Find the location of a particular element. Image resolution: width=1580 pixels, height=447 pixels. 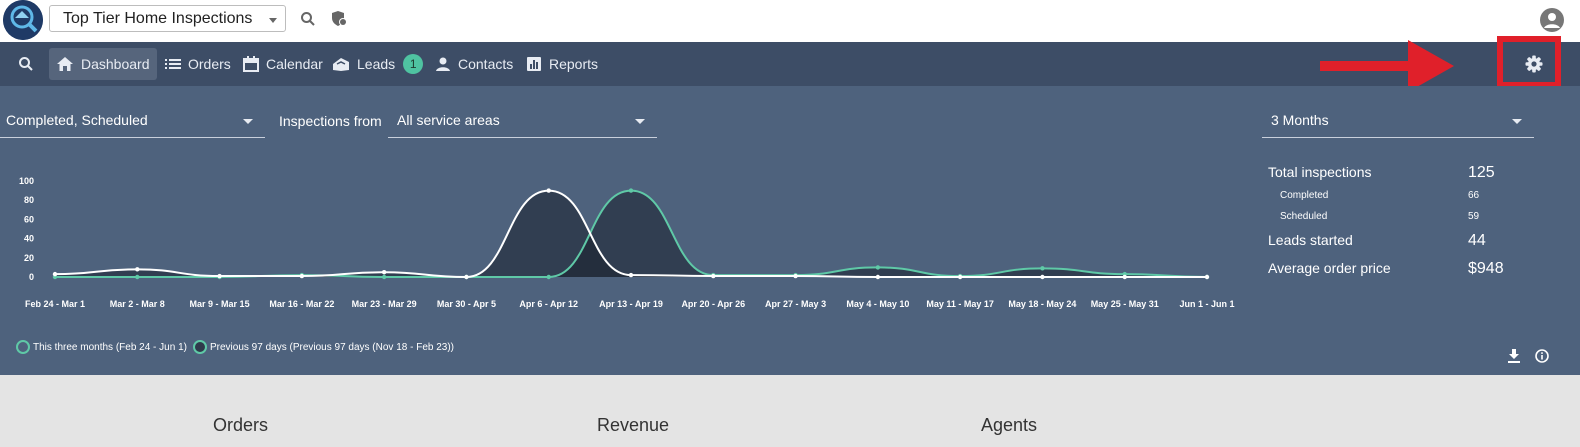

nav-dashboard: Dashboard is located at coordinates (103, 64).